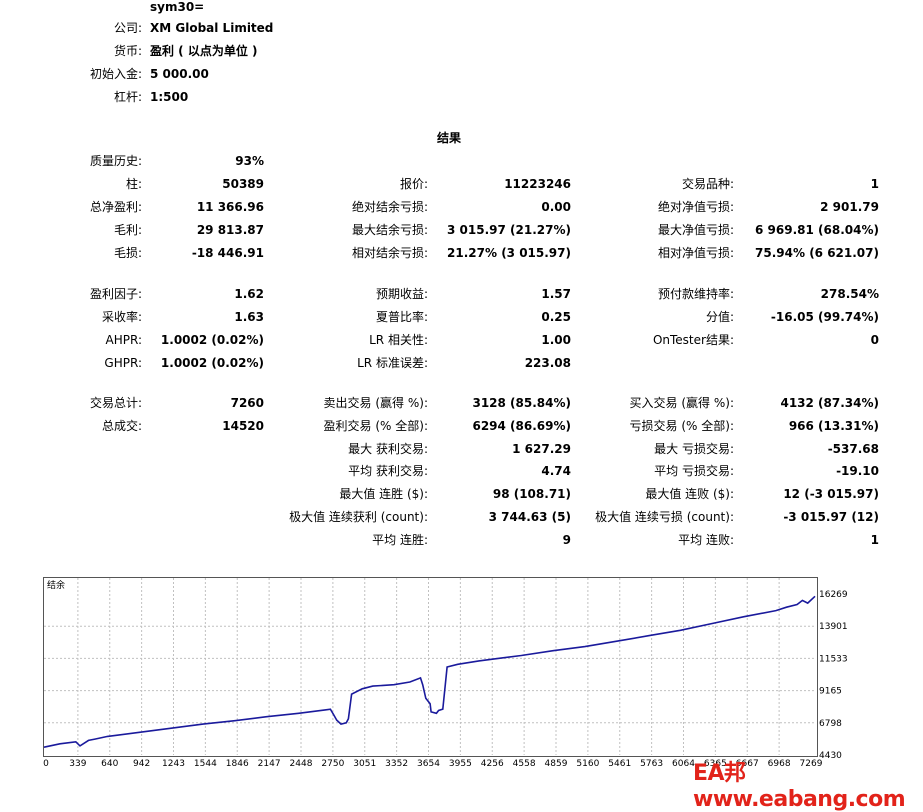 The image size is (923, 812). What do you see at coordinates (127, 28) in the screenshot?
I see `header-label: 公司:` at bounding box center [127, 28].